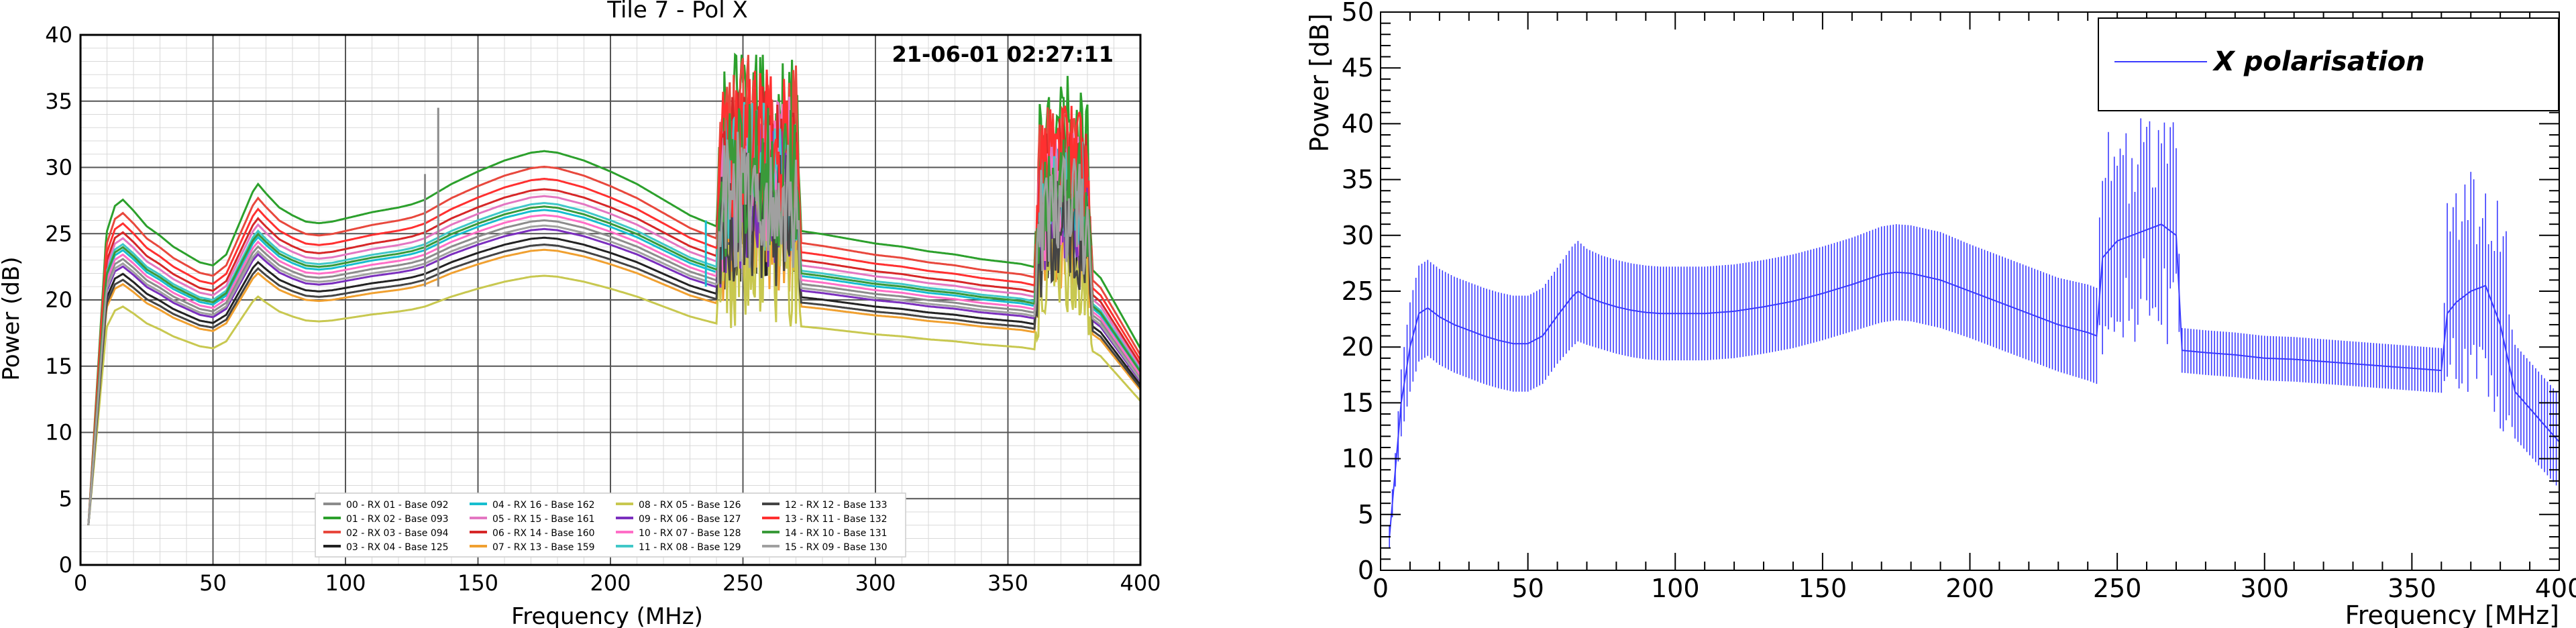 The width and height of the screenshot is (2576, 628). What do you see at coordinates (1358, 13) in the screenshot?
I see `y-tick-label: 50` at bounding box center [1358, 13].